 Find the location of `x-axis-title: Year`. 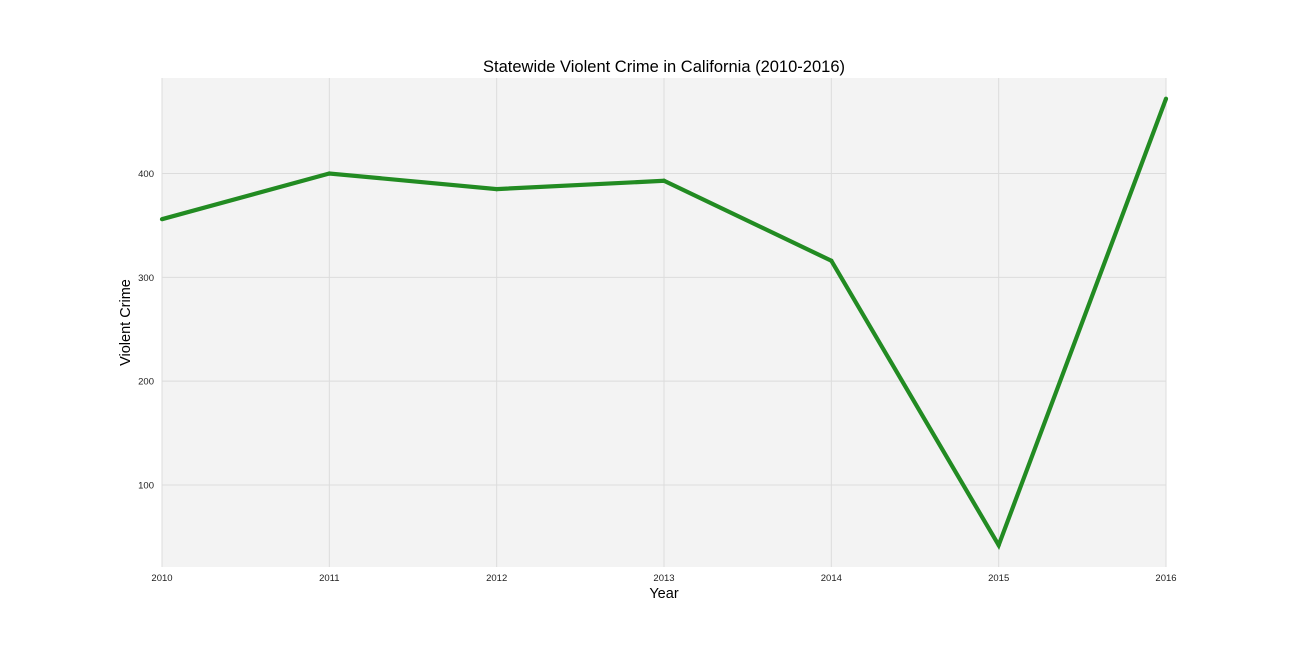

x-axis-title: Year is located at coordinates (663, 594).